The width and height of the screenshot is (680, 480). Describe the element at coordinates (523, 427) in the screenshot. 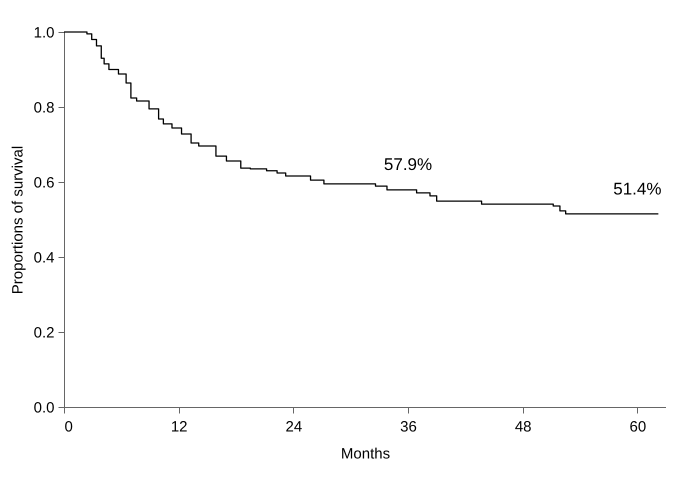

I see `x-tick-label: 48` at that location.